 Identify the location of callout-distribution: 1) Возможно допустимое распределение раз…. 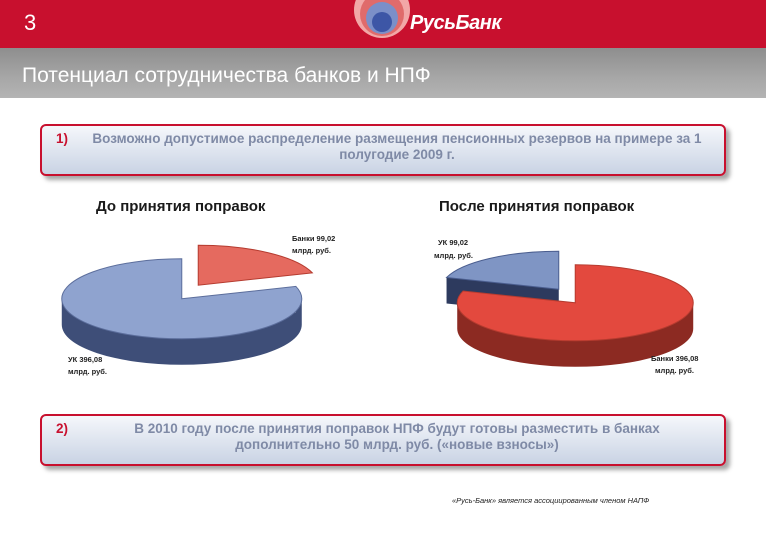
(383, 150).